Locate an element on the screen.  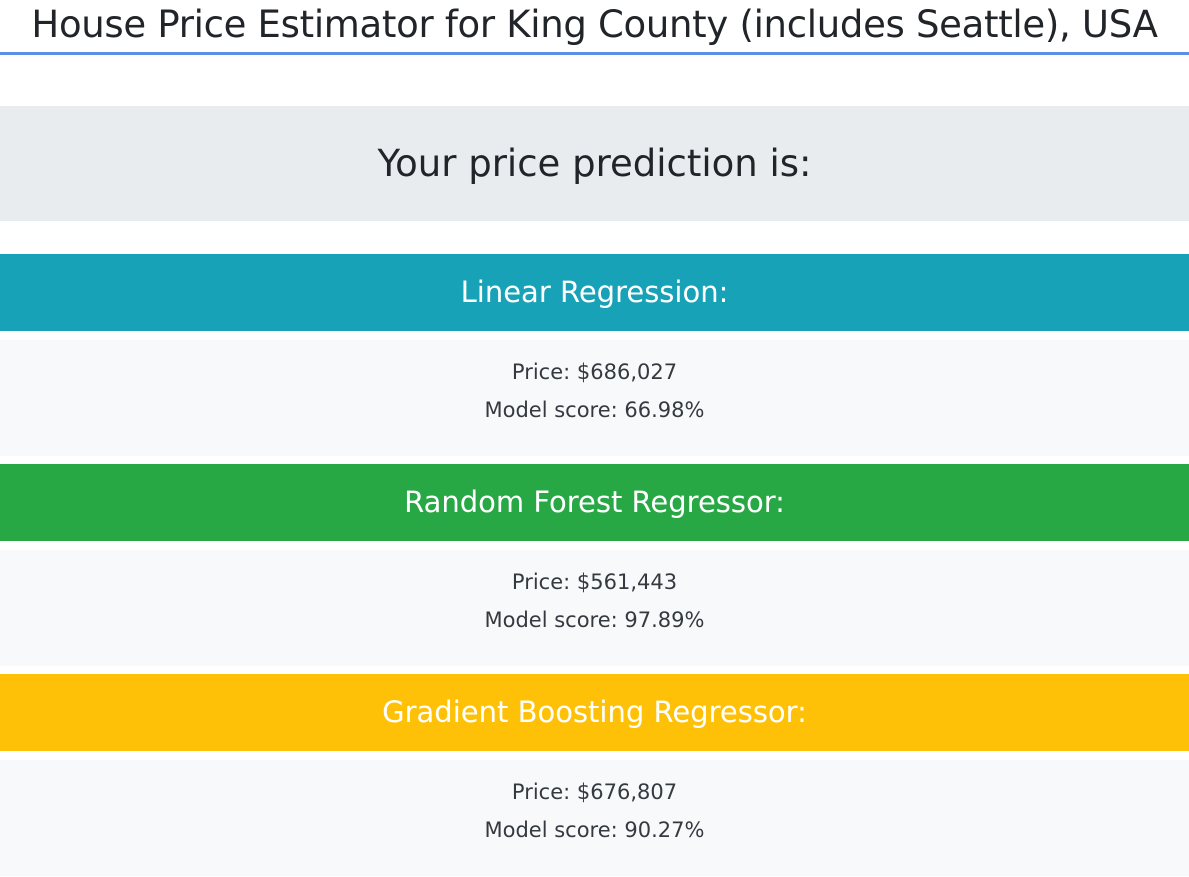
prediction-banner: Your price prediction is: is located at coordinates (594, 163).